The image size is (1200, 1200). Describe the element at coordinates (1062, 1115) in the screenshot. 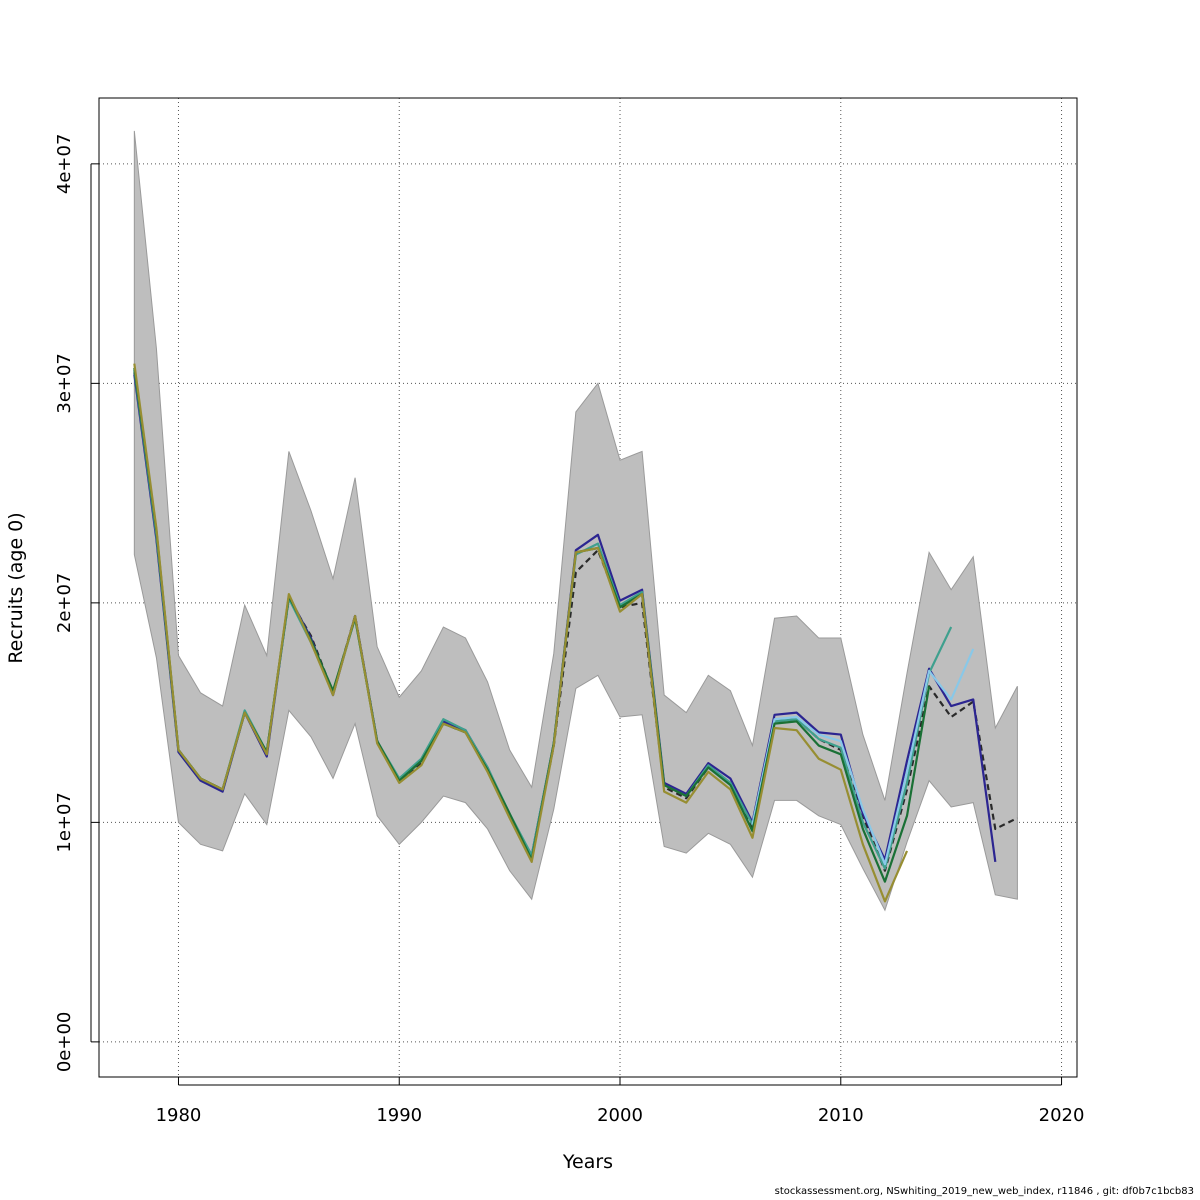

I see `x-tick-label: 2020` at that location.